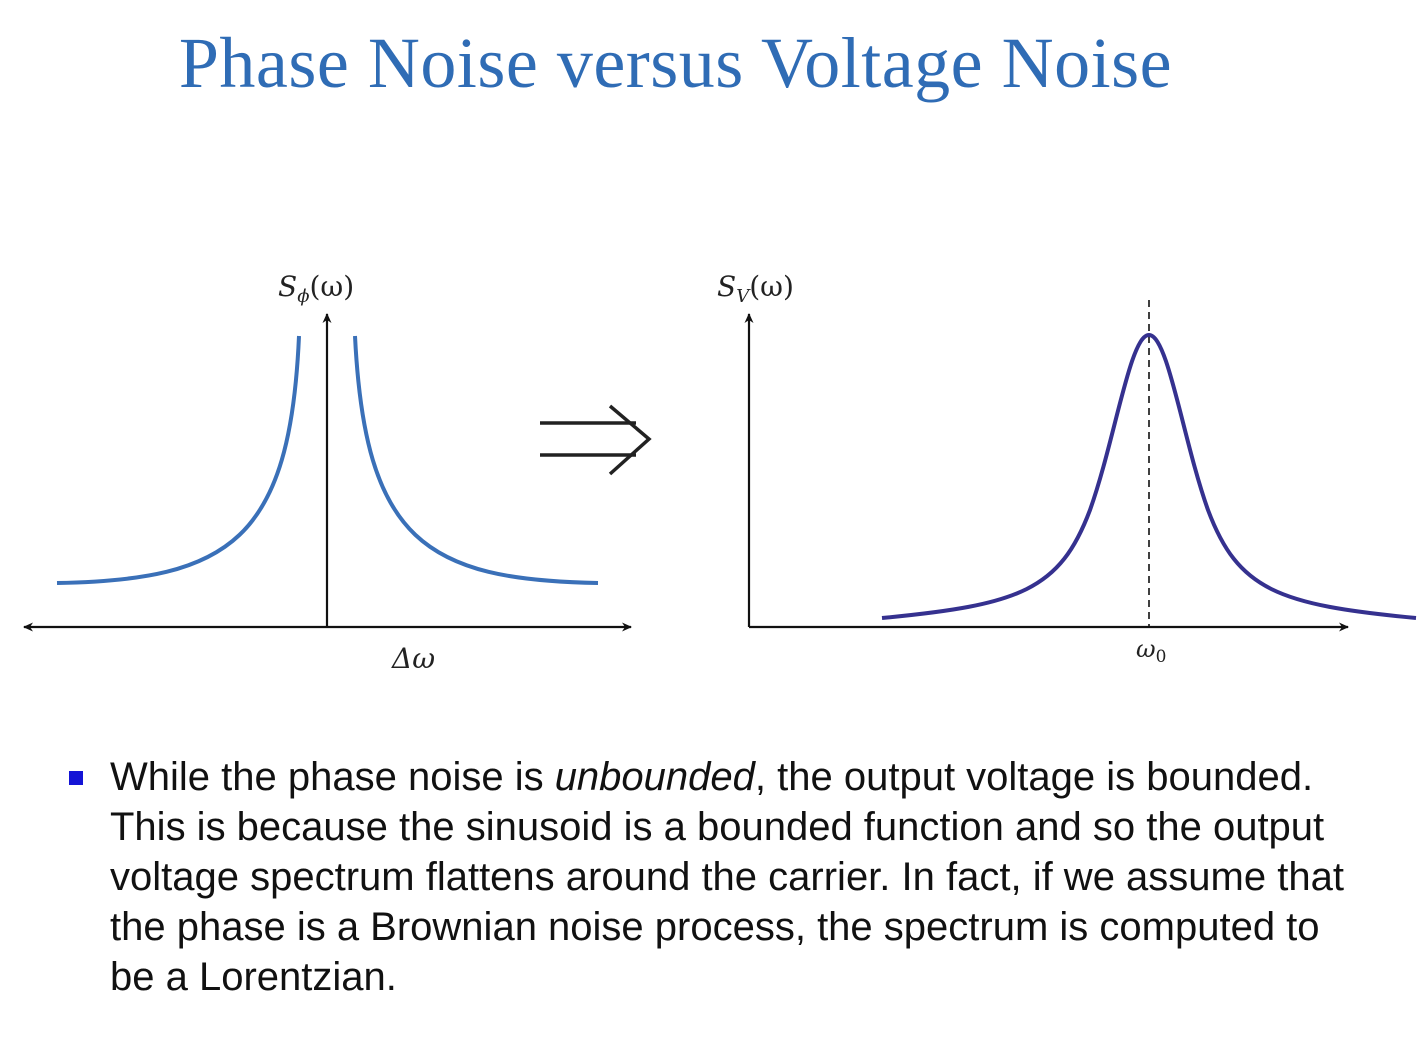 This screenshot has height=1047, width=1427. I want to click on bullet-text-emphasis: unbounded, so click(654, 777).